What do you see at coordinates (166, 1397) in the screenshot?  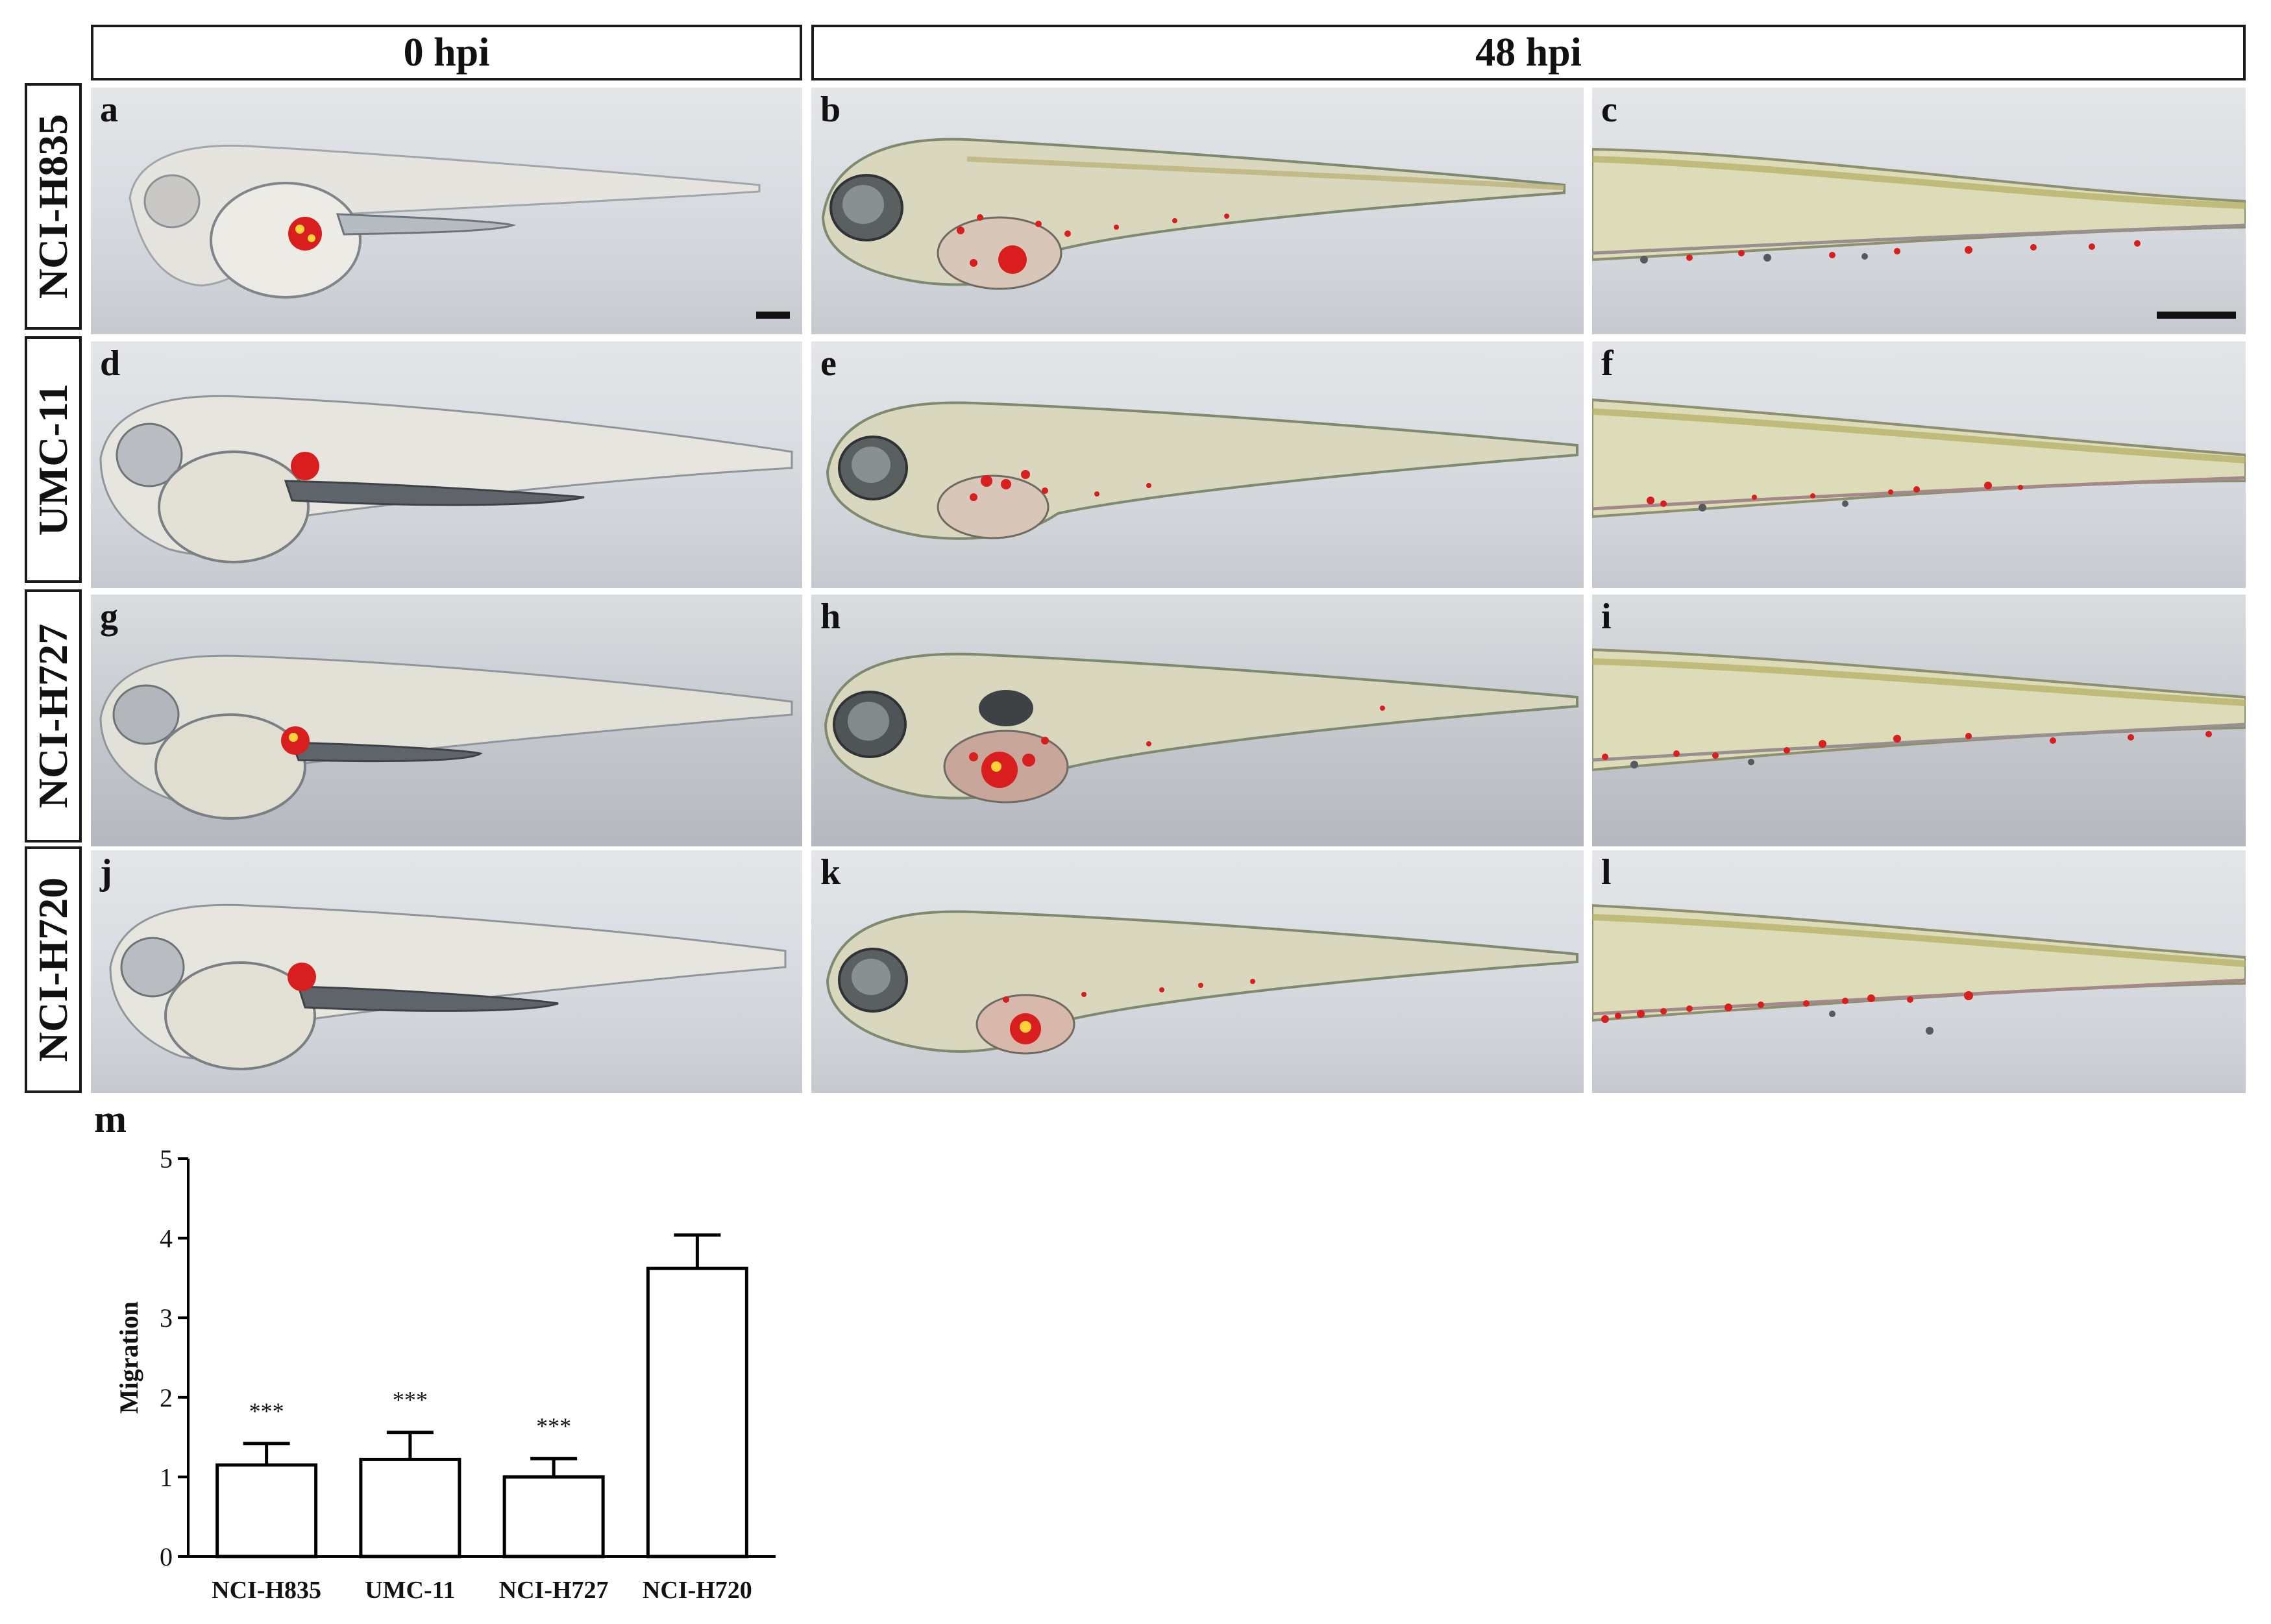 I see `y-tick-label: 2` at bounding box center [166, 1397].